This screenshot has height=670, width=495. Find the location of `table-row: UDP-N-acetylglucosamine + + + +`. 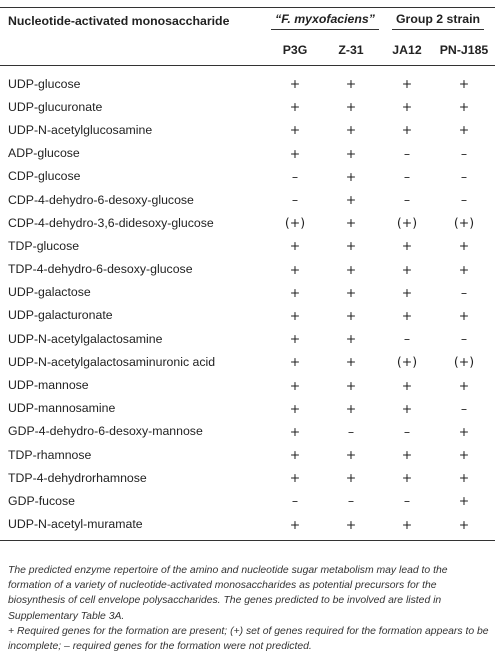

table-row: UDP-N-acetylglucosamine + + + + is located at coordinates (247, 129).